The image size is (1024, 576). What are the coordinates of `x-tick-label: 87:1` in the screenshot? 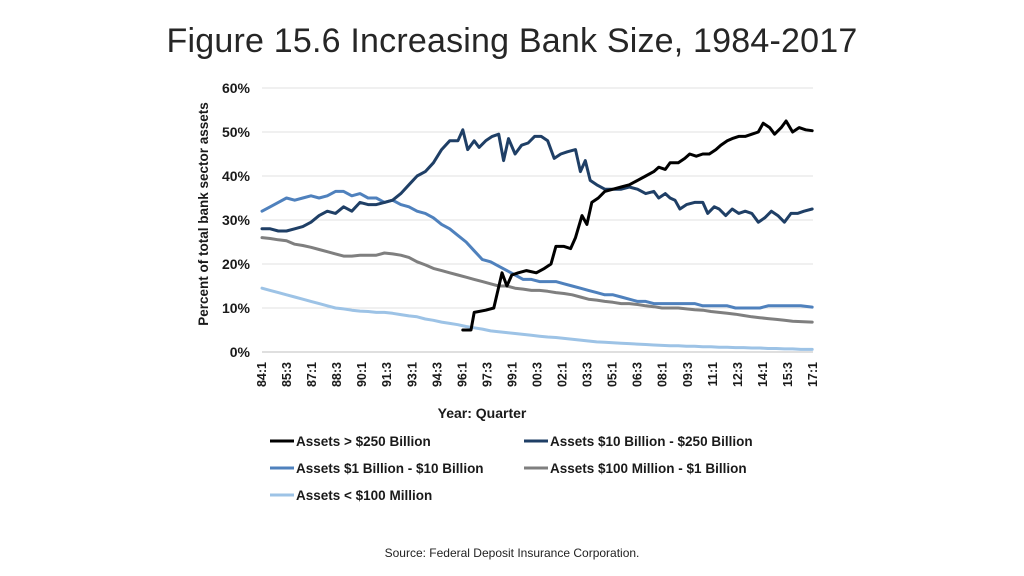 It's located at (312, 374).